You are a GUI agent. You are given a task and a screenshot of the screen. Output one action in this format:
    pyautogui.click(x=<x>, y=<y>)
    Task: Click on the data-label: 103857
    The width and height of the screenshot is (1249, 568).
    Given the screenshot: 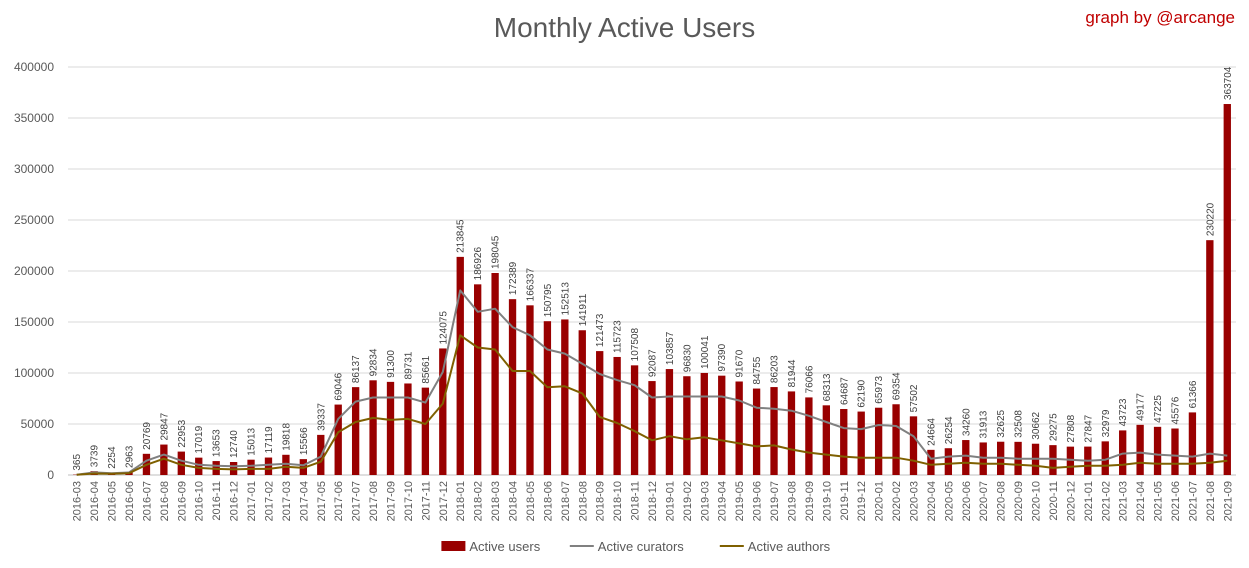 What is the action you would take?
    pyautogui.click(x=670, y=348)
    